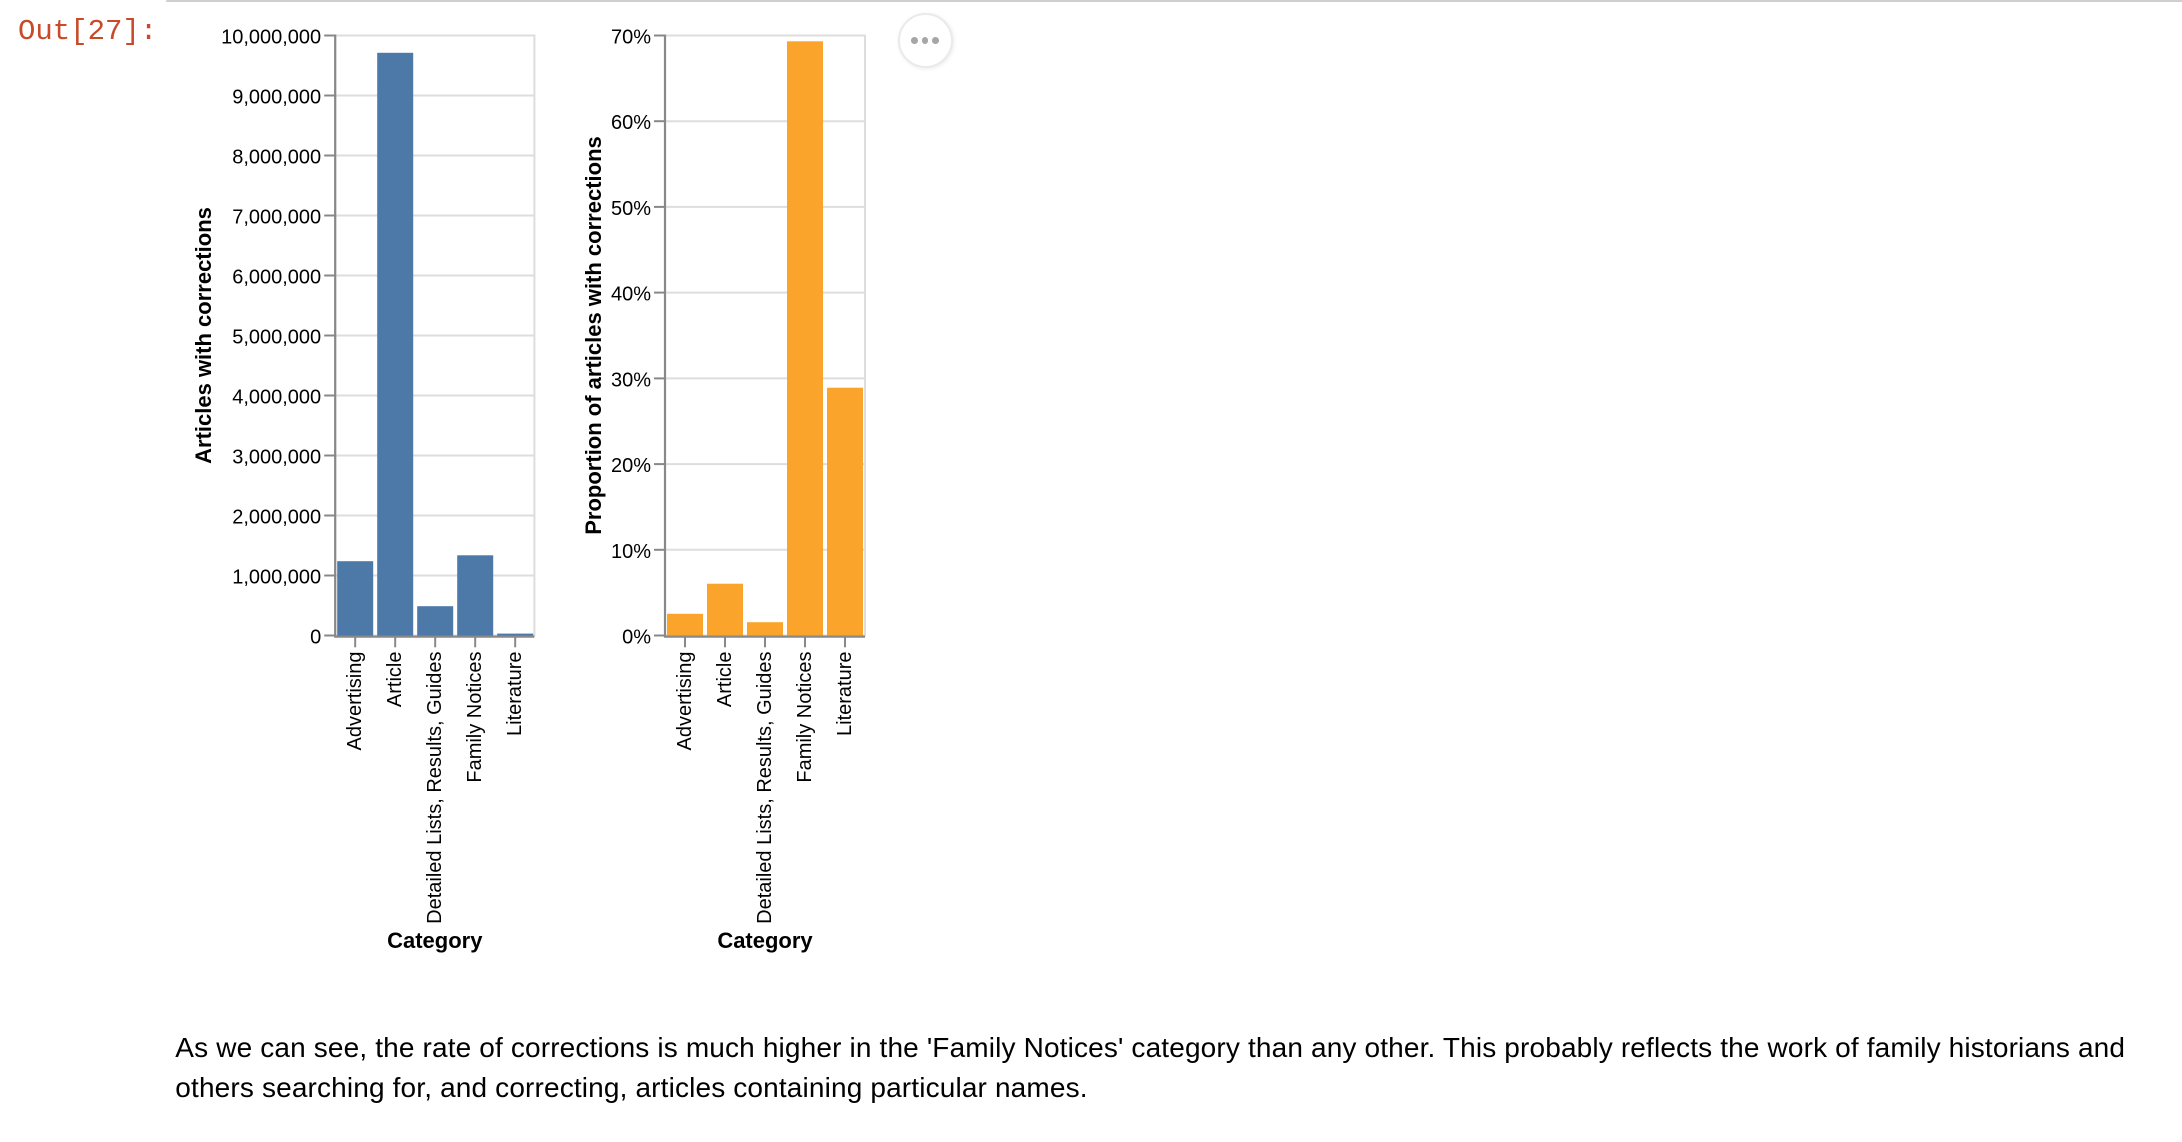  I want to click on svg-text: 5,000,000, so click(276, 338).